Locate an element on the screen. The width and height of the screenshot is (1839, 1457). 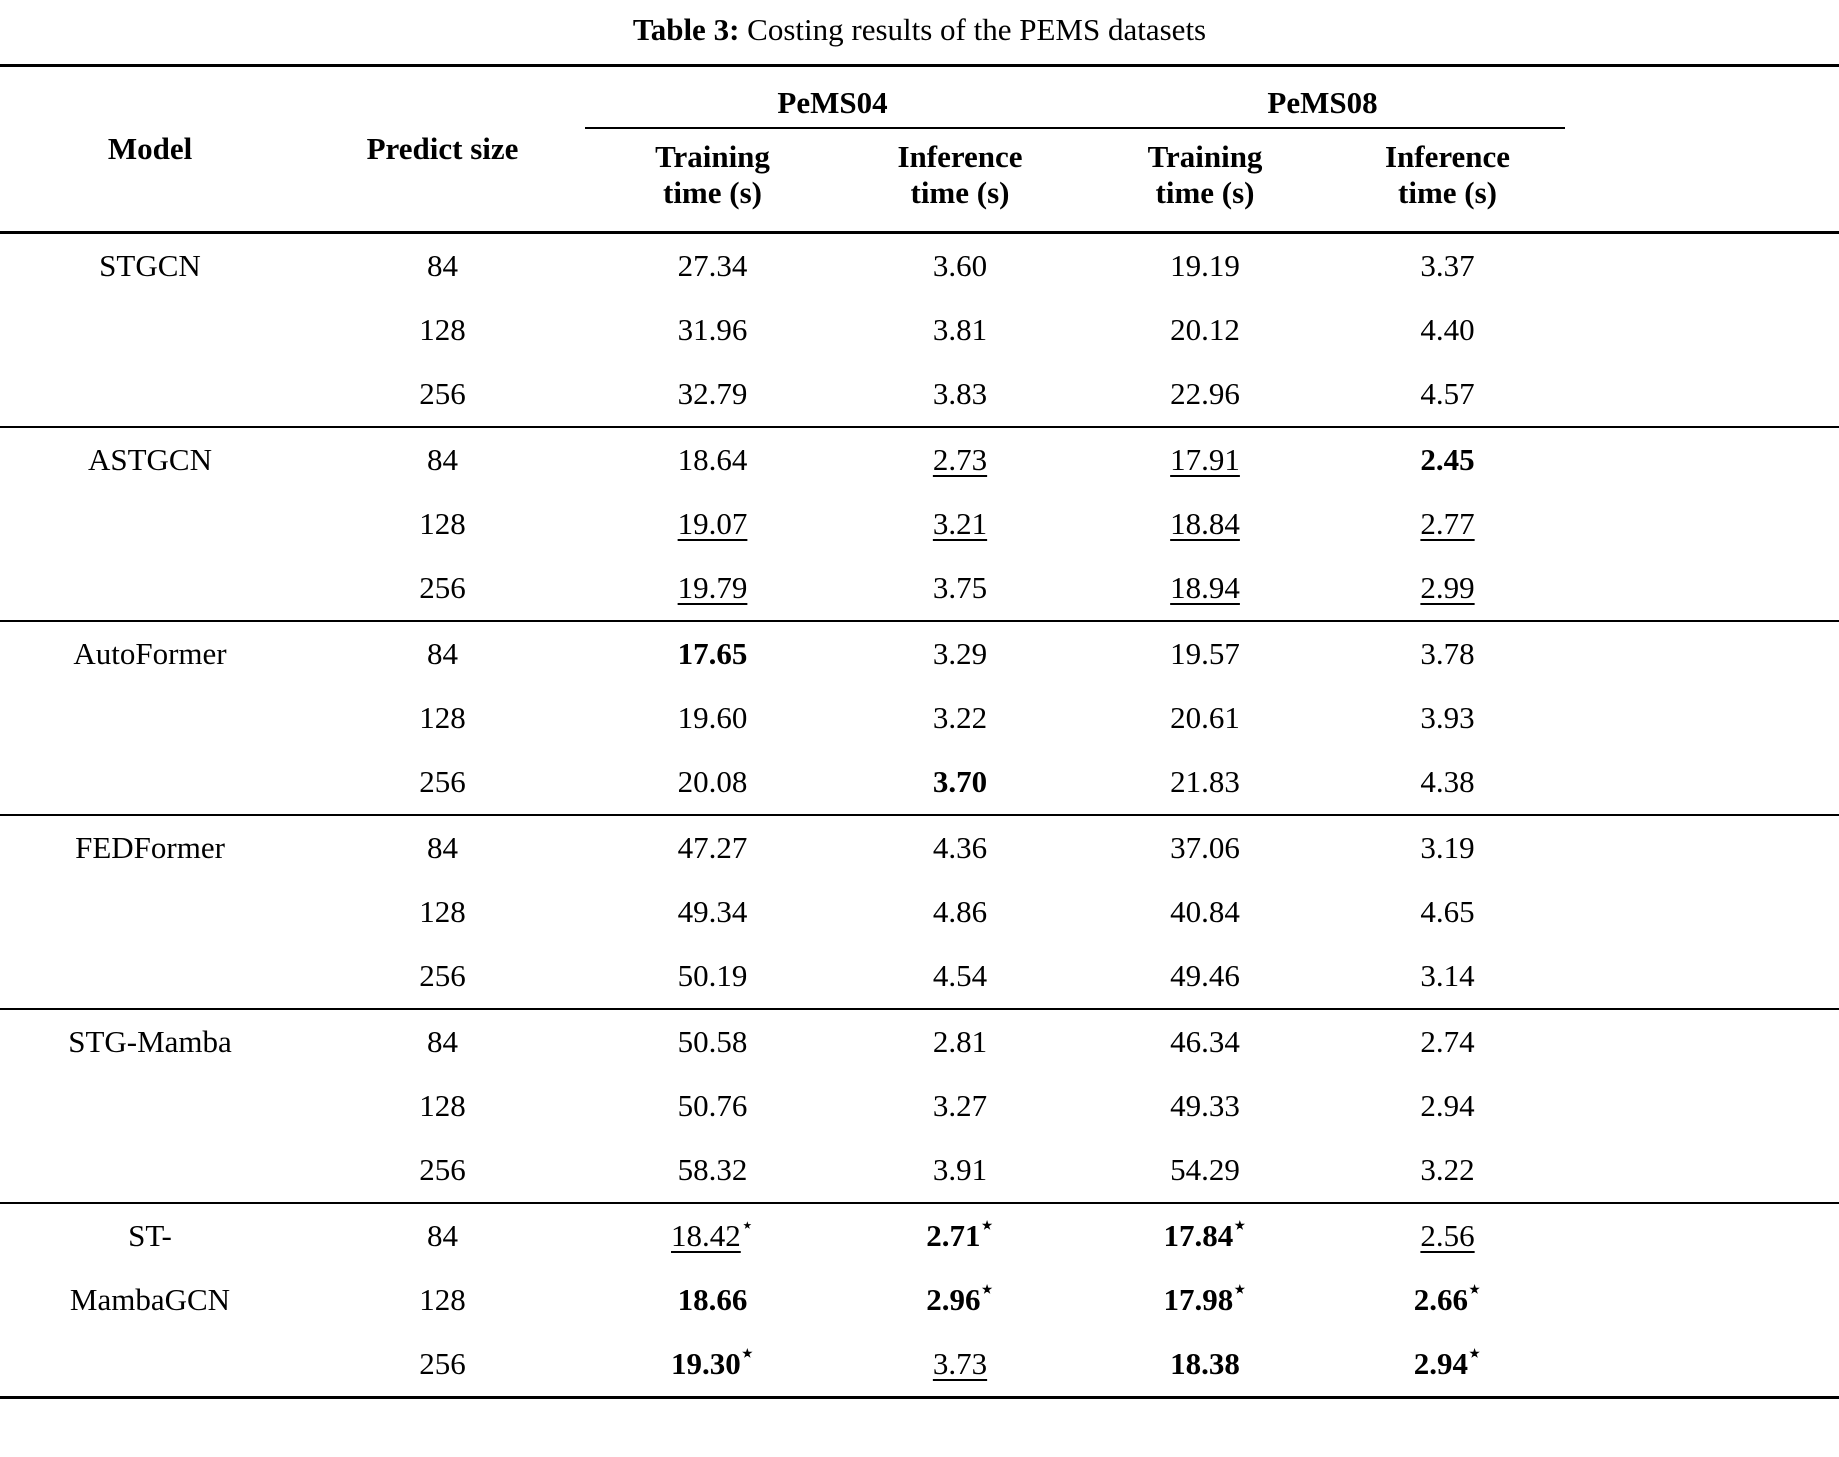
time-value: 3.75 is located at coordinates (960, 587).